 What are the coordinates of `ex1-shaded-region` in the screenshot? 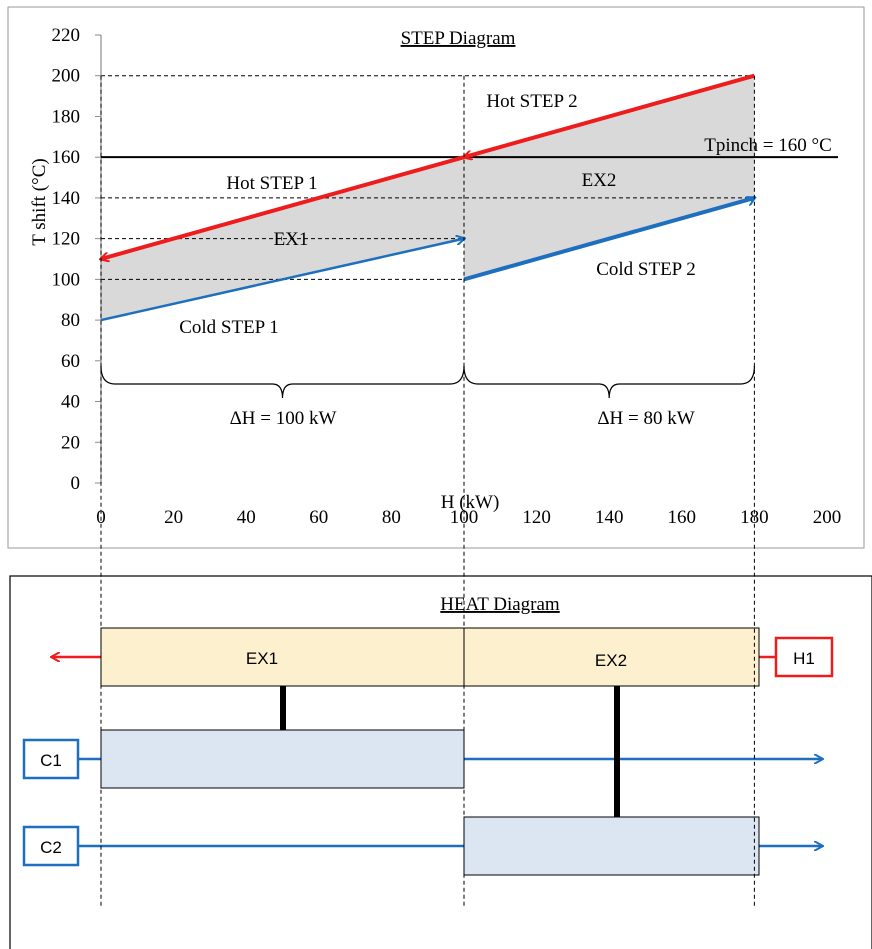 It's located at (282, 239).